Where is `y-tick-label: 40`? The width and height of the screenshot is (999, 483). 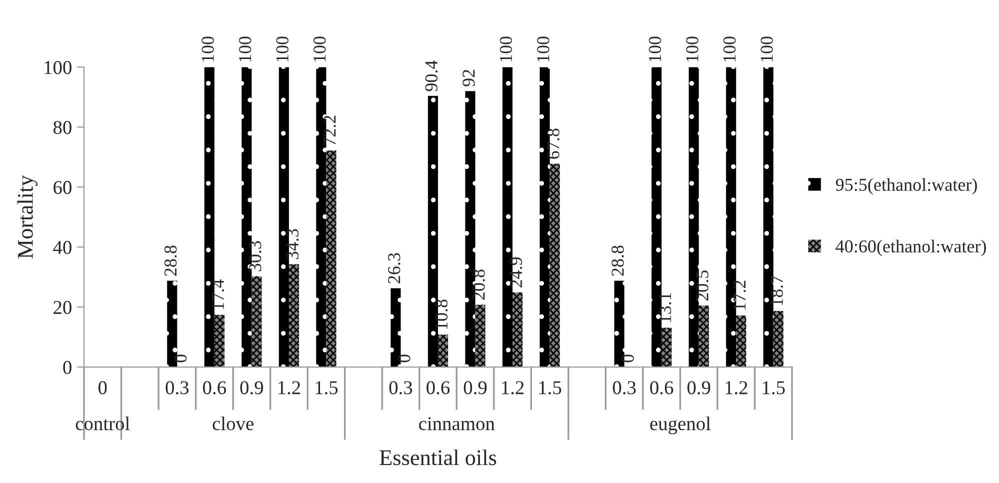
y-tick-label: 40 is located at coordinates (62, 247).